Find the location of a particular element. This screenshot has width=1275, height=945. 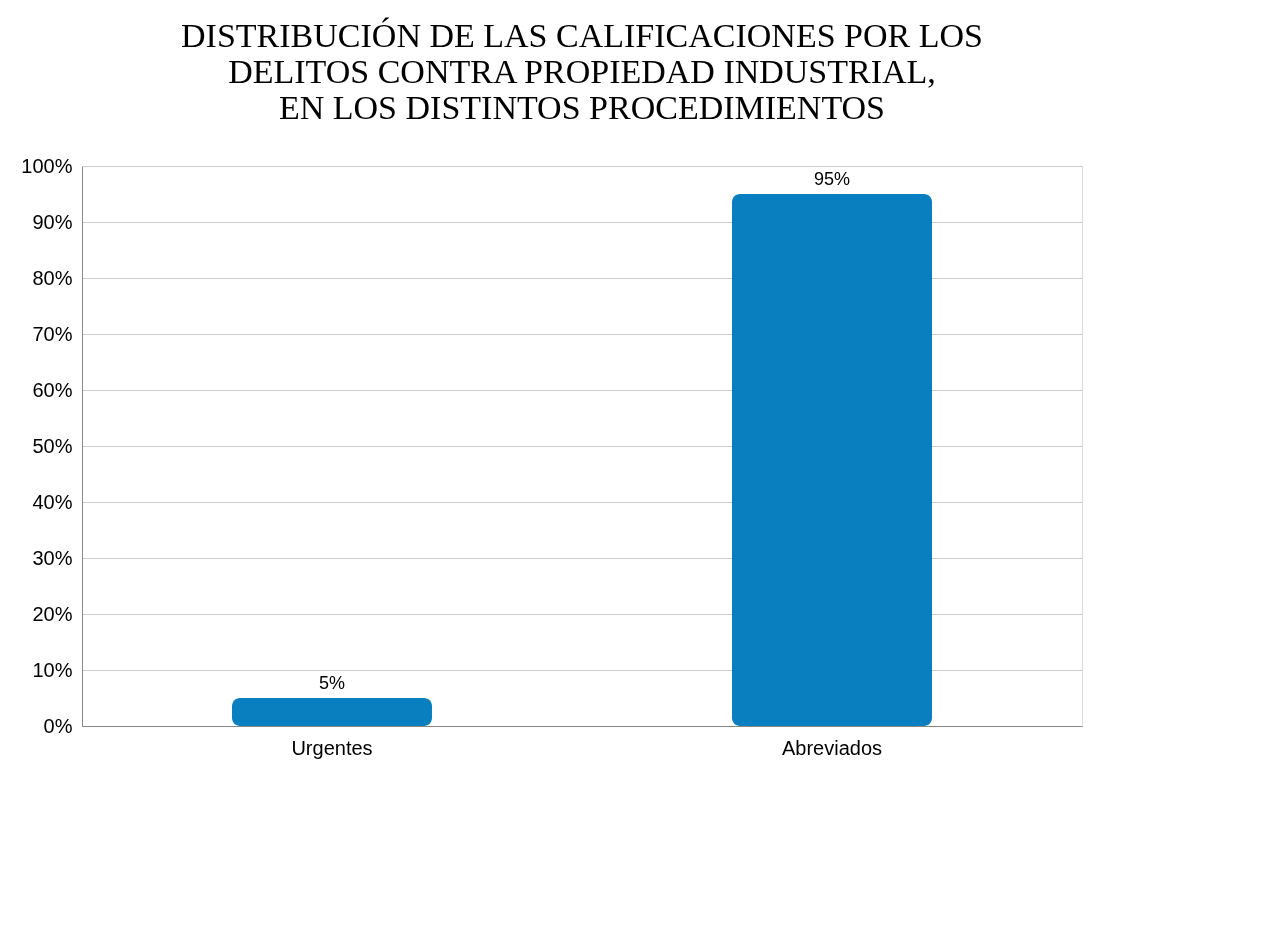

data-label: 5% is located at coordinates (332, 683).